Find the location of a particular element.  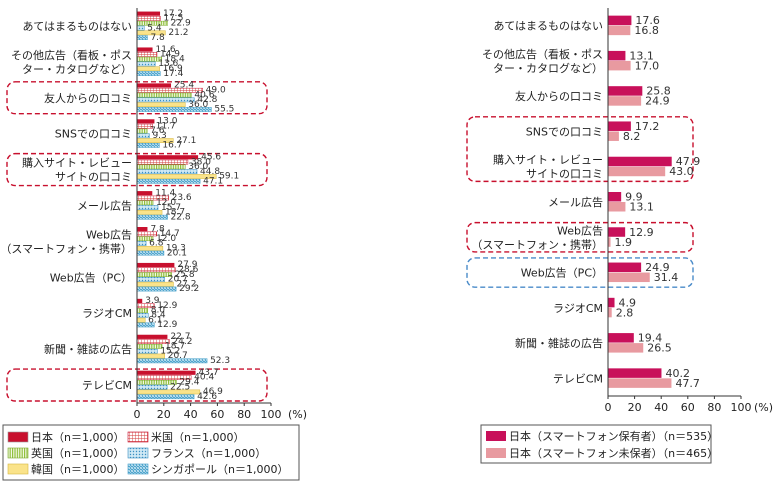

data-label: 16.9 is located at coordinates (173, 69).